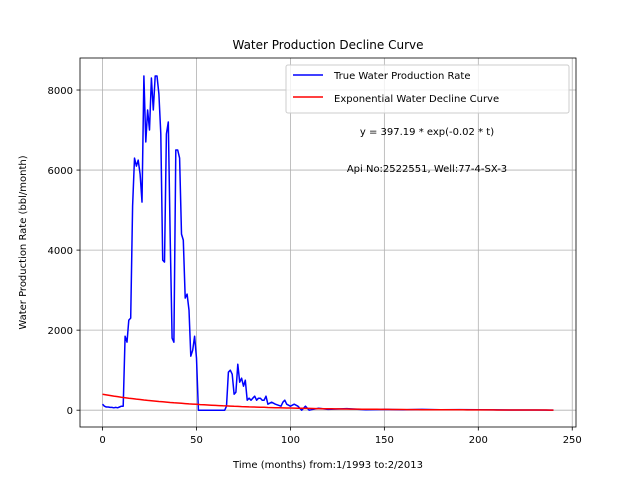 The width and height of the screenshot is (640, 480). I want to click on x-tick-label: 0, so click(102, 440).